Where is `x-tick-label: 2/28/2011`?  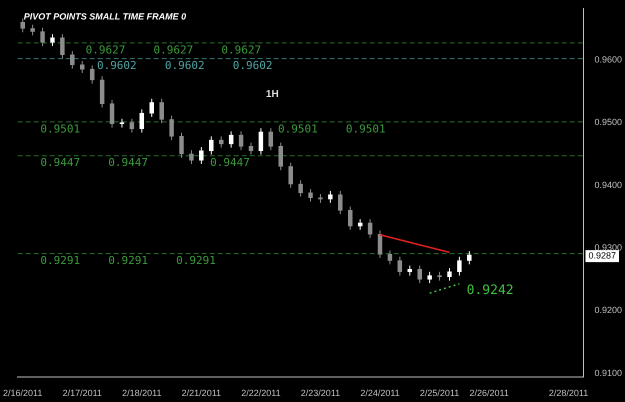 x-tick-label: 2/28/2011 is located at coordinates (568, 393).